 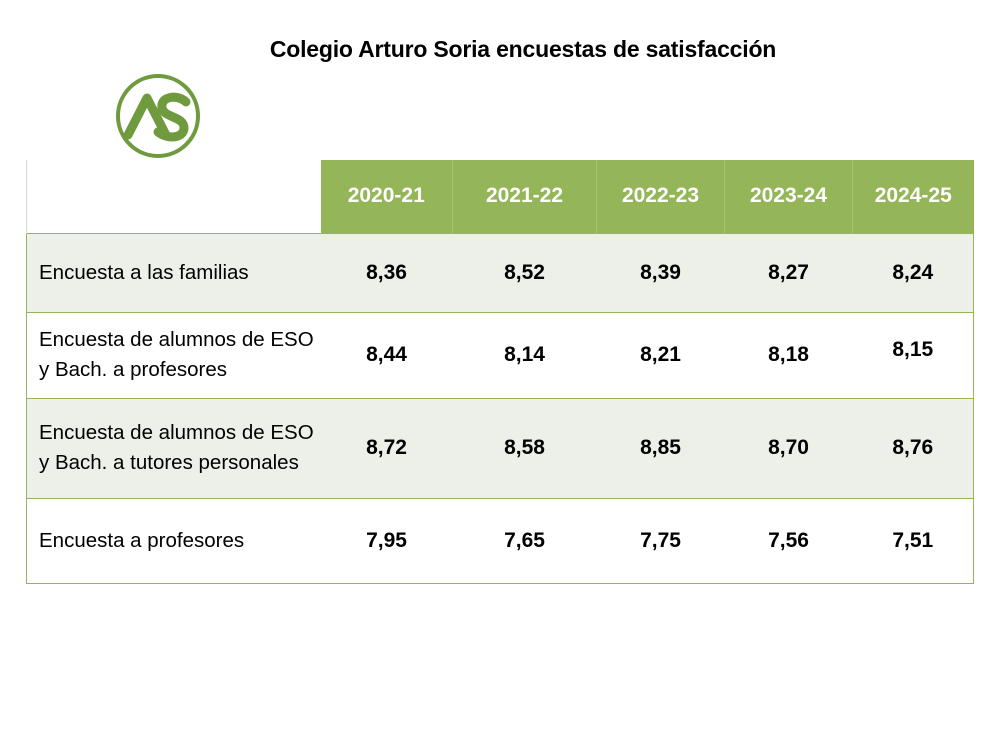 What do you see at coordinates (913, 349) in the screenshot?
I see `value-text: 8,15` at bounding box center [913, 349].